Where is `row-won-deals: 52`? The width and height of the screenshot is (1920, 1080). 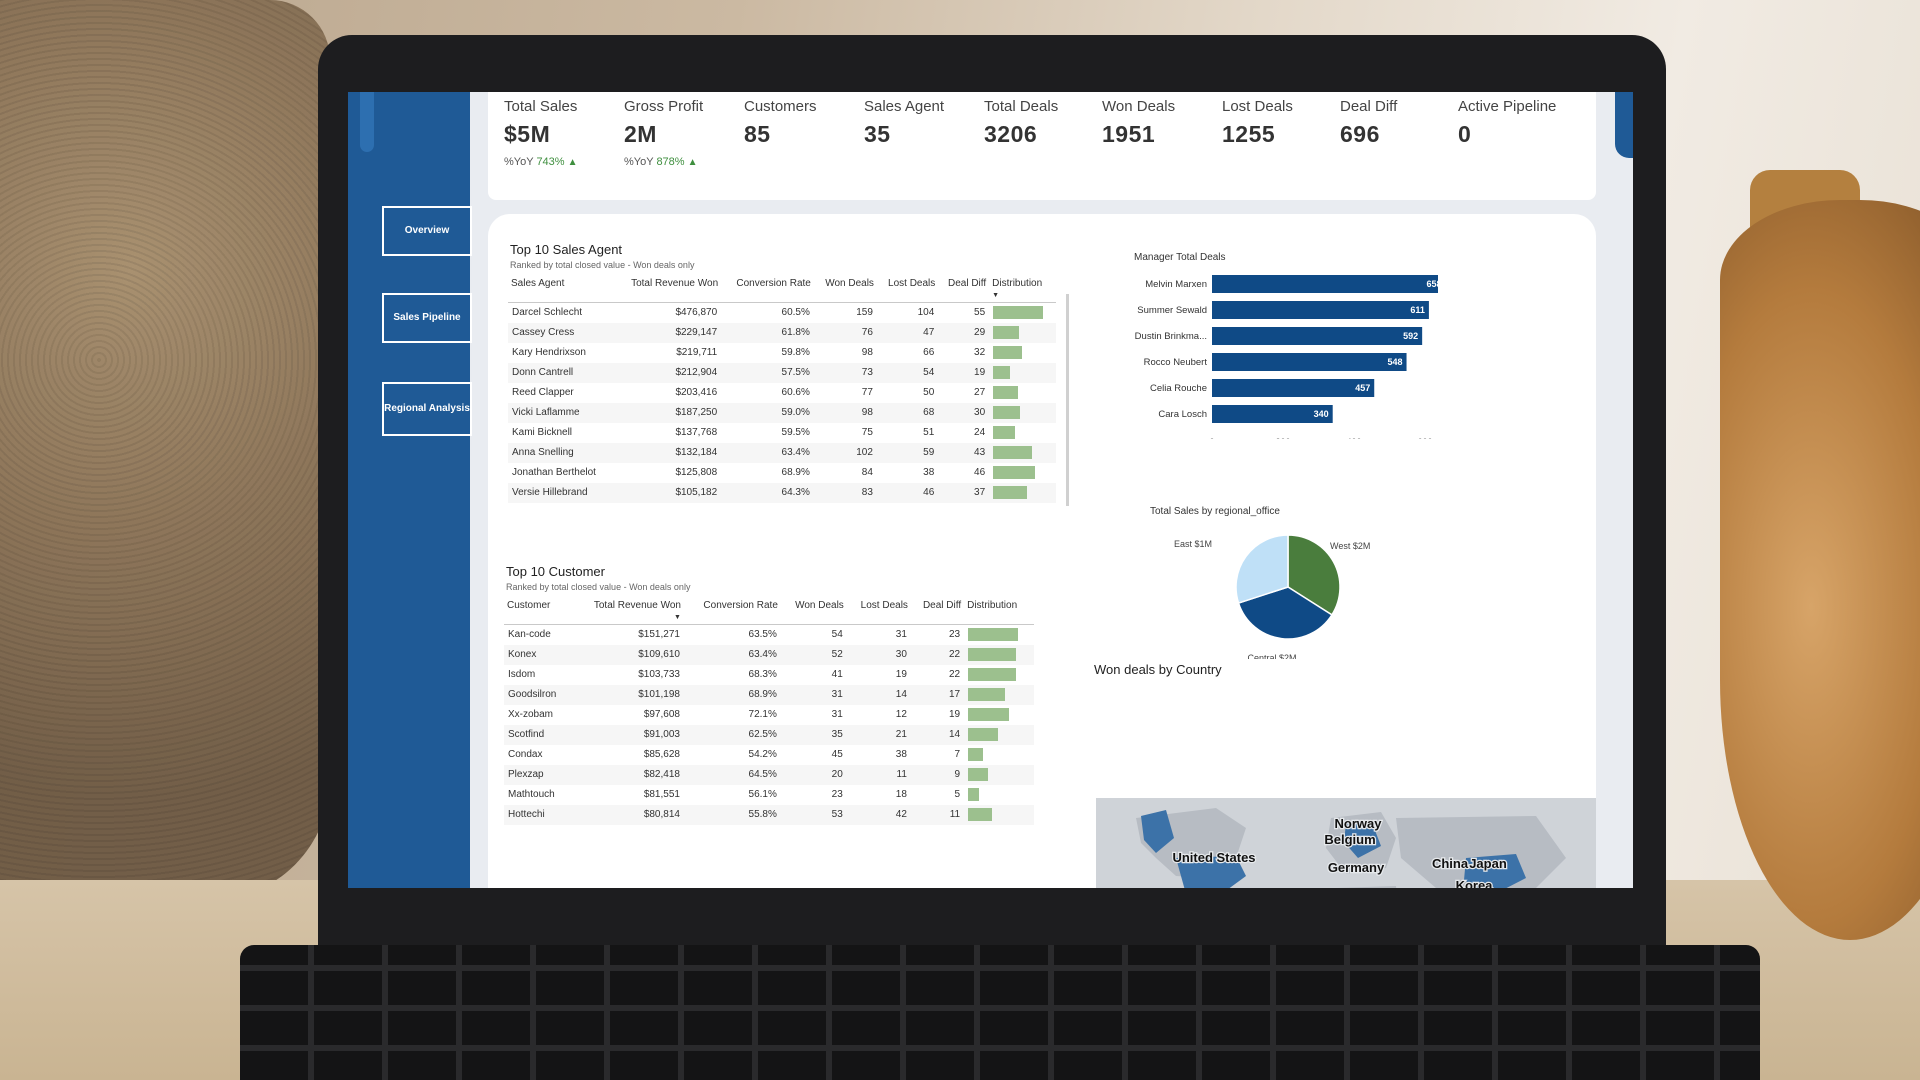
row-won-deals: 52 is located at coordinates (813, 654).